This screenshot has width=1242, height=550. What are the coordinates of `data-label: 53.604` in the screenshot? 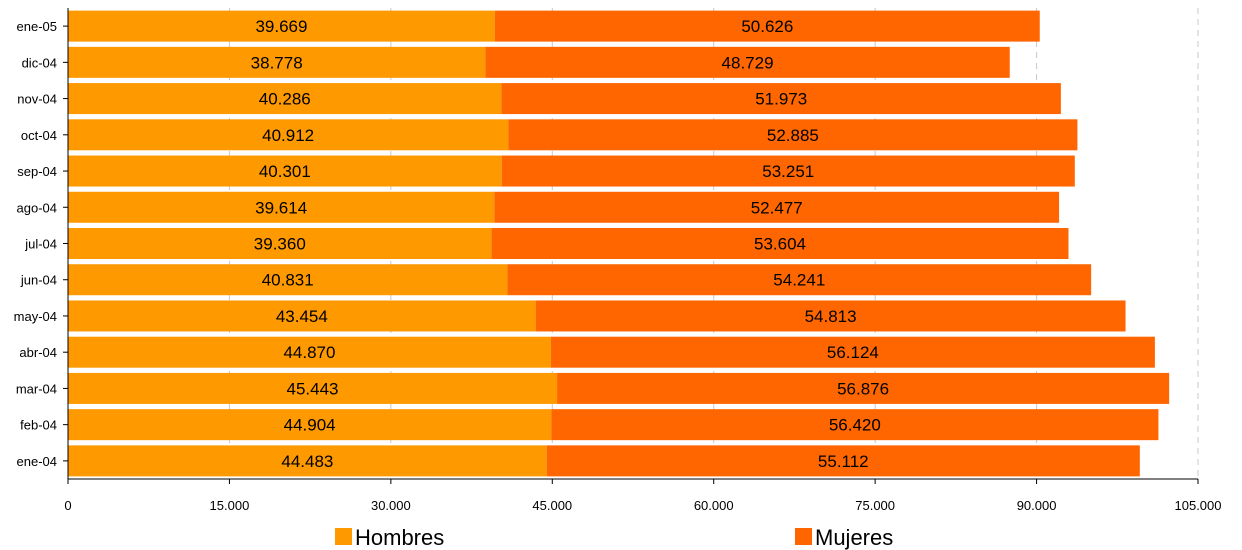 It's located at (780, 244).